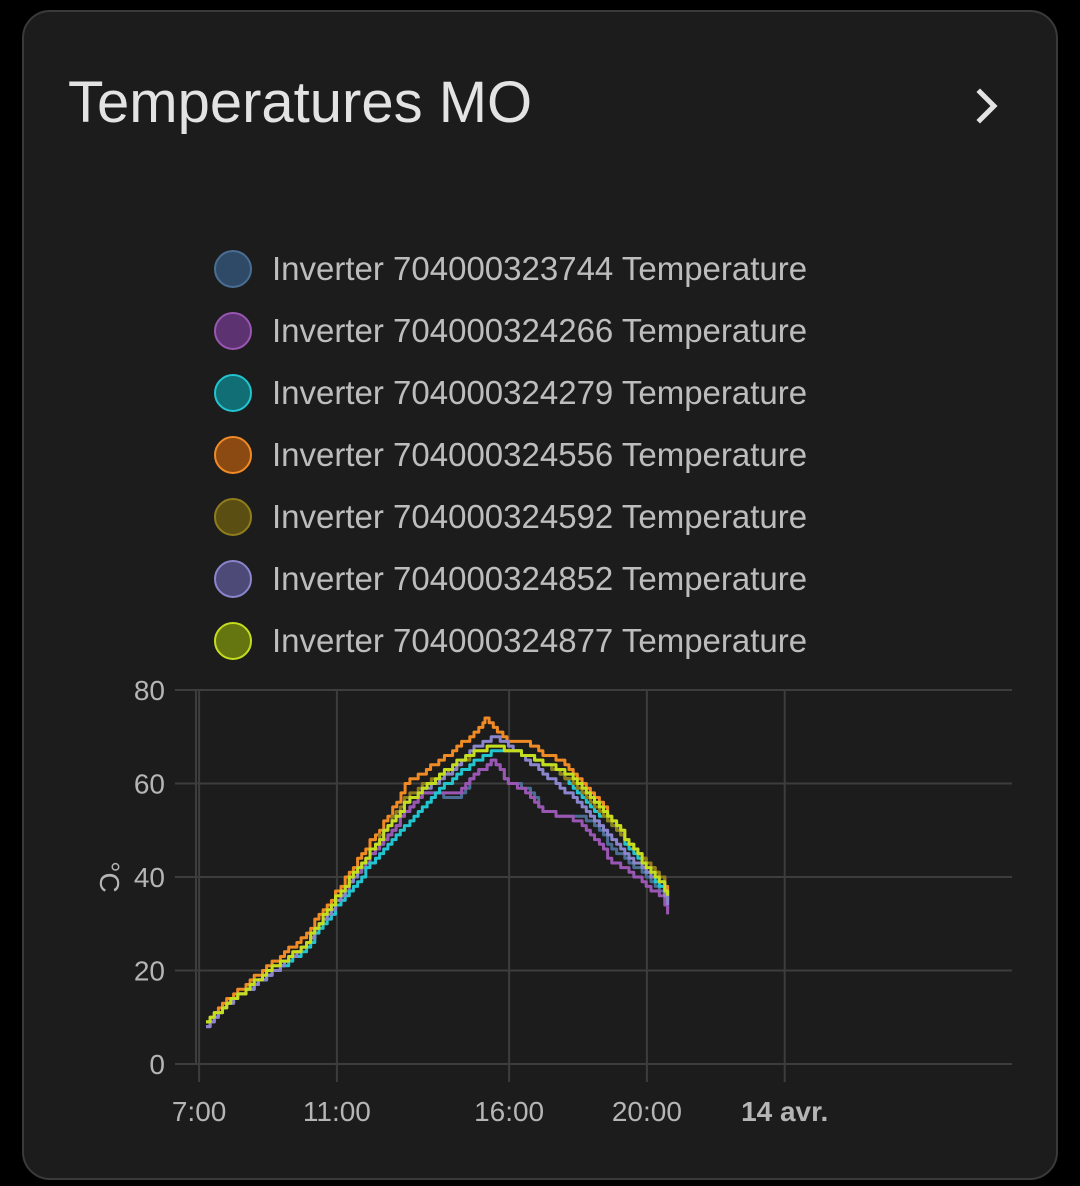 The height and width of the screenshot is (1186, 1080). I want to click on legend-item: Inverter 704000324877 Temperature, so click(510, 641).